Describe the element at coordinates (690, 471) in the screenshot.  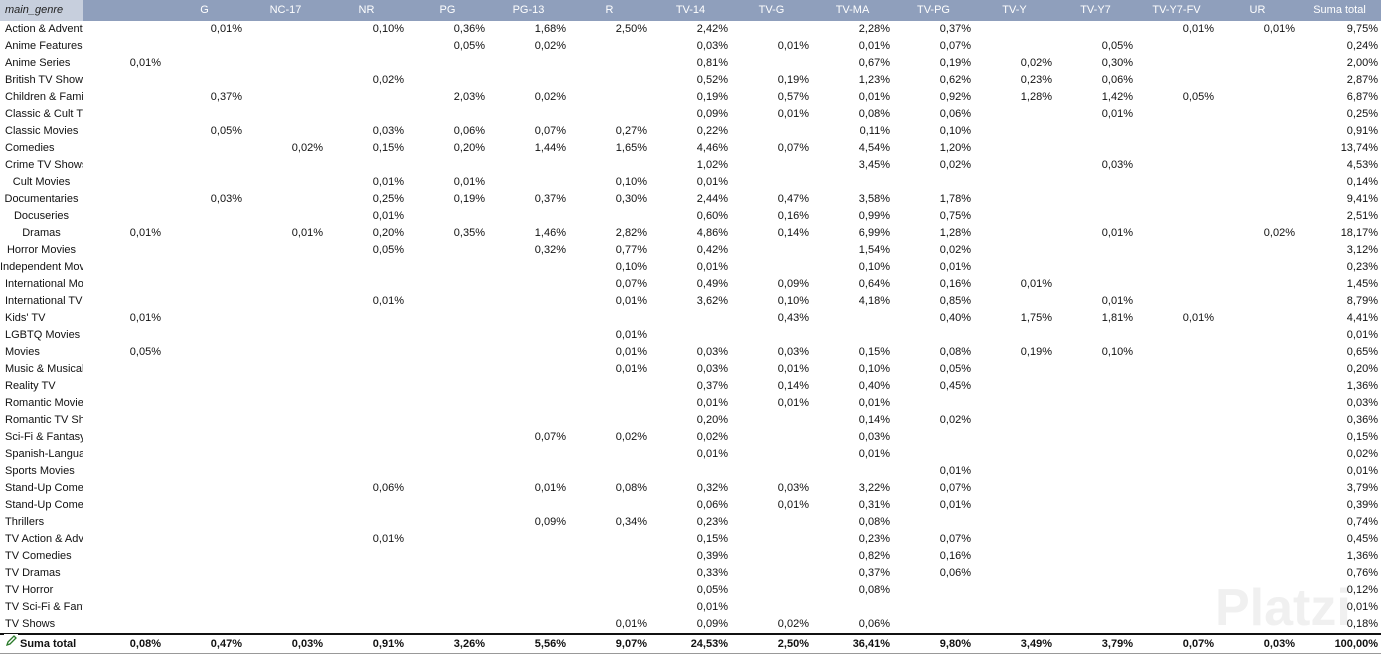
I see `table-row: Sports Movies 0,01% 0,01%` at that location.